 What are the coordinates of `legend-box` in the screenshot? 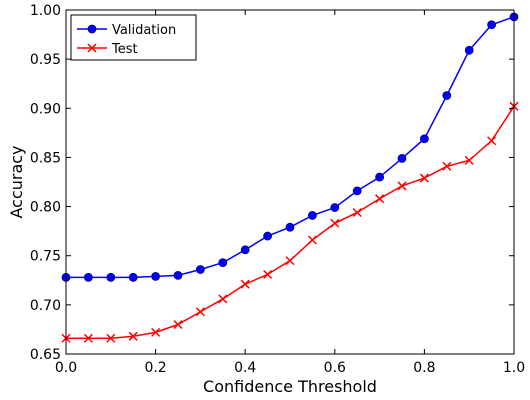 It's located at (133, 37).